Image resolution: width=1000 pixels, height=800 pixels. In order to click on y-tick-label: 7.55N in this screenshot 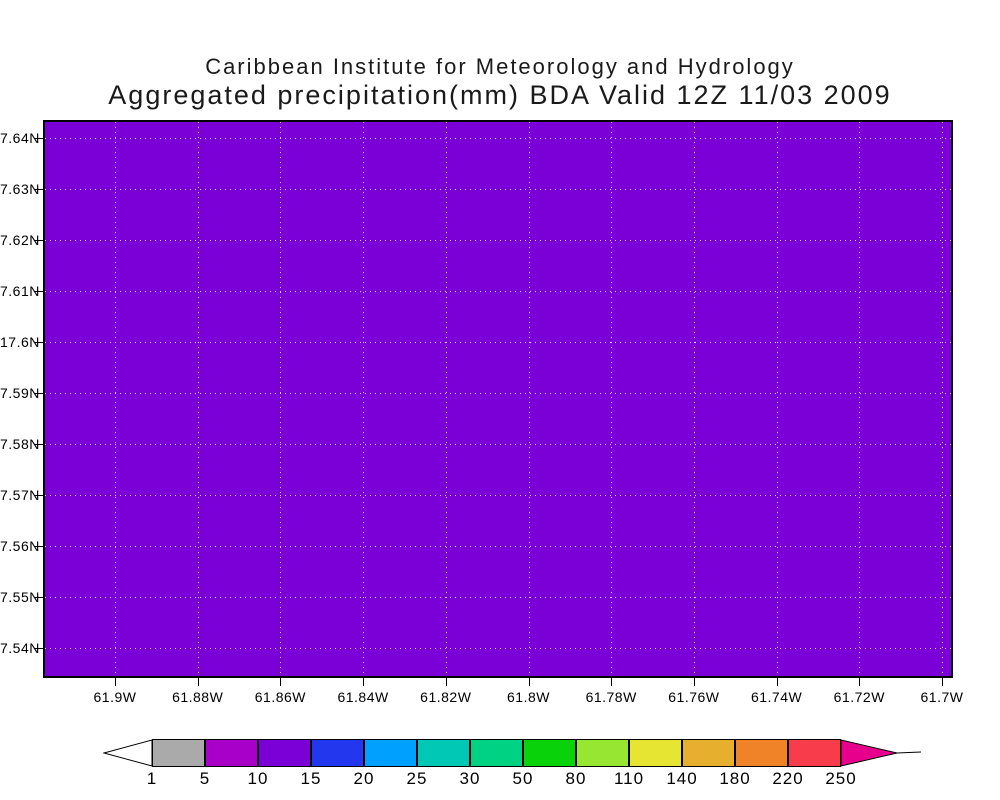, I will do `click(20, 597)`.